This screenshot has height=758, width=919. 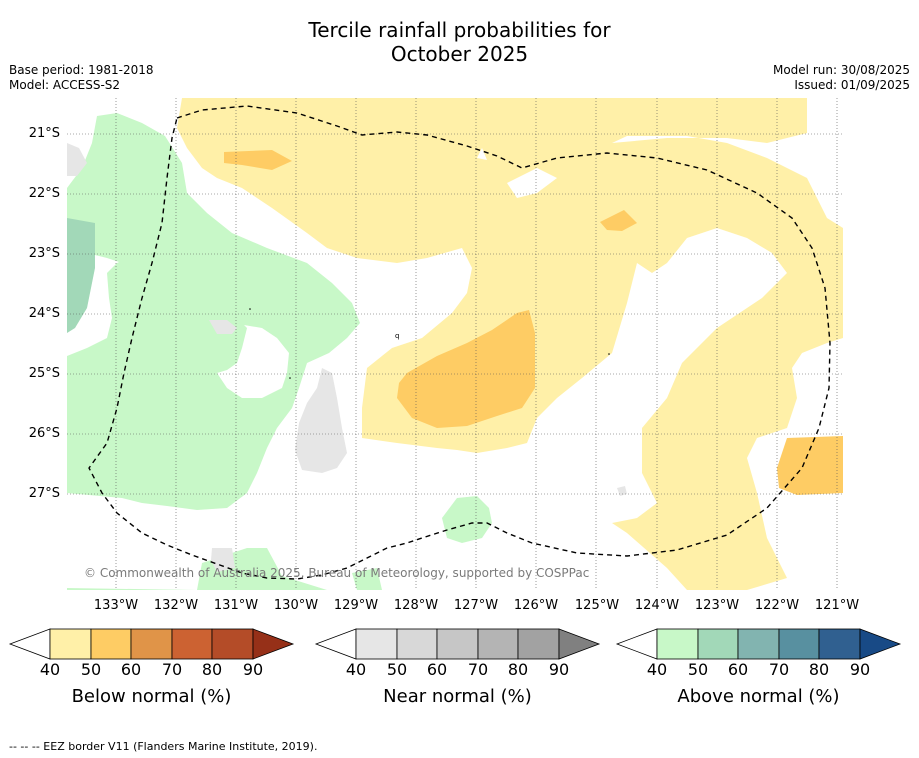 I want to click on colorbar-below-upper-triangle, so click(x=273, y=644).